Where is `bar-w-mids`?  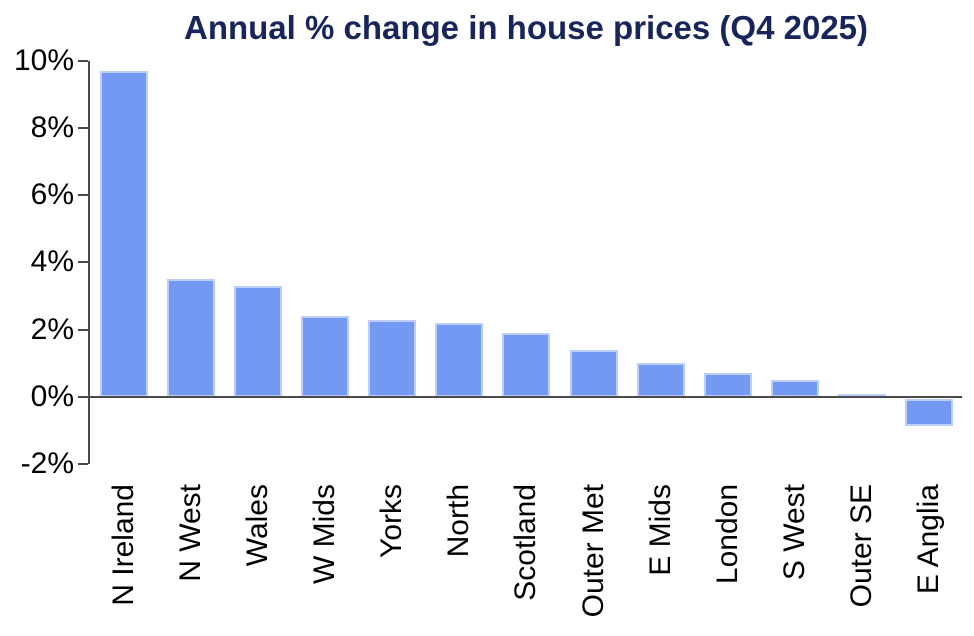 bar-w-mids is located at coordinates (325, 356).